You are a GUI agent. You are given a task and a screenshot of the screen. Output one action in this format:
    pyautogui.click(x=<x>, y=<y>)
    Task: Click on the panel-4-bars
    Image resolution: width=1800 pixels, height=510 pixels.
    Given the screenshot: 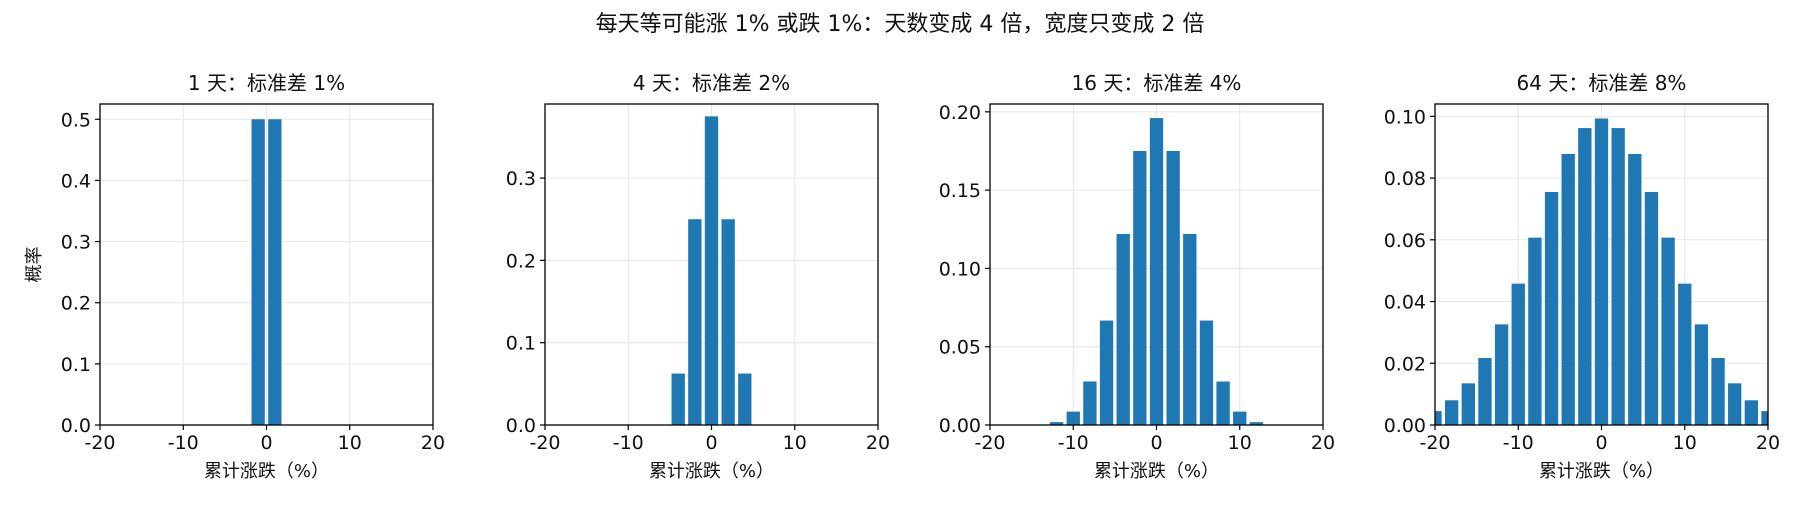 What is the action you would take?
    pyautogui.click(x=1601, y=271)
    